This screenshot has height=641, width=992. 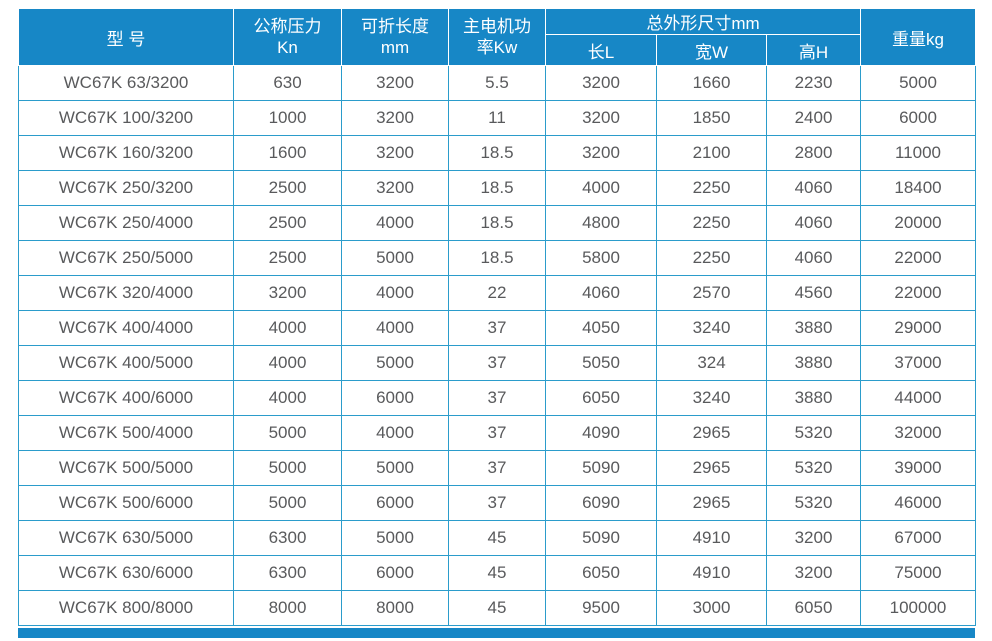 What do you see at coordinates (126, 328) in the screenshot?
I see `model-cell: WC67K 400/4000` at bounding box center [126, 328].